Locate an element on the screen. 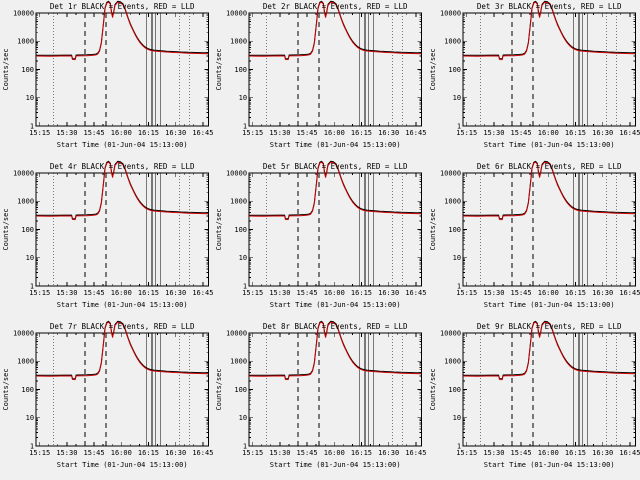 Image resolution: width=640 pixels, height=480 pixels. plot-title: Det 9r BLACK = Events, RED = LLD is located at coordinates (549, 326).